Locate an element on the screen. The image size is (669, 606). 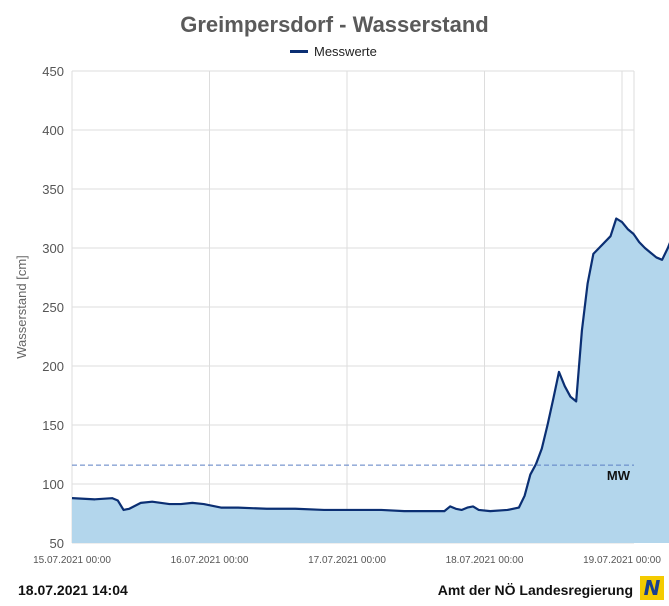
y-tick-label: 300 is located at coordinates (53, 248).